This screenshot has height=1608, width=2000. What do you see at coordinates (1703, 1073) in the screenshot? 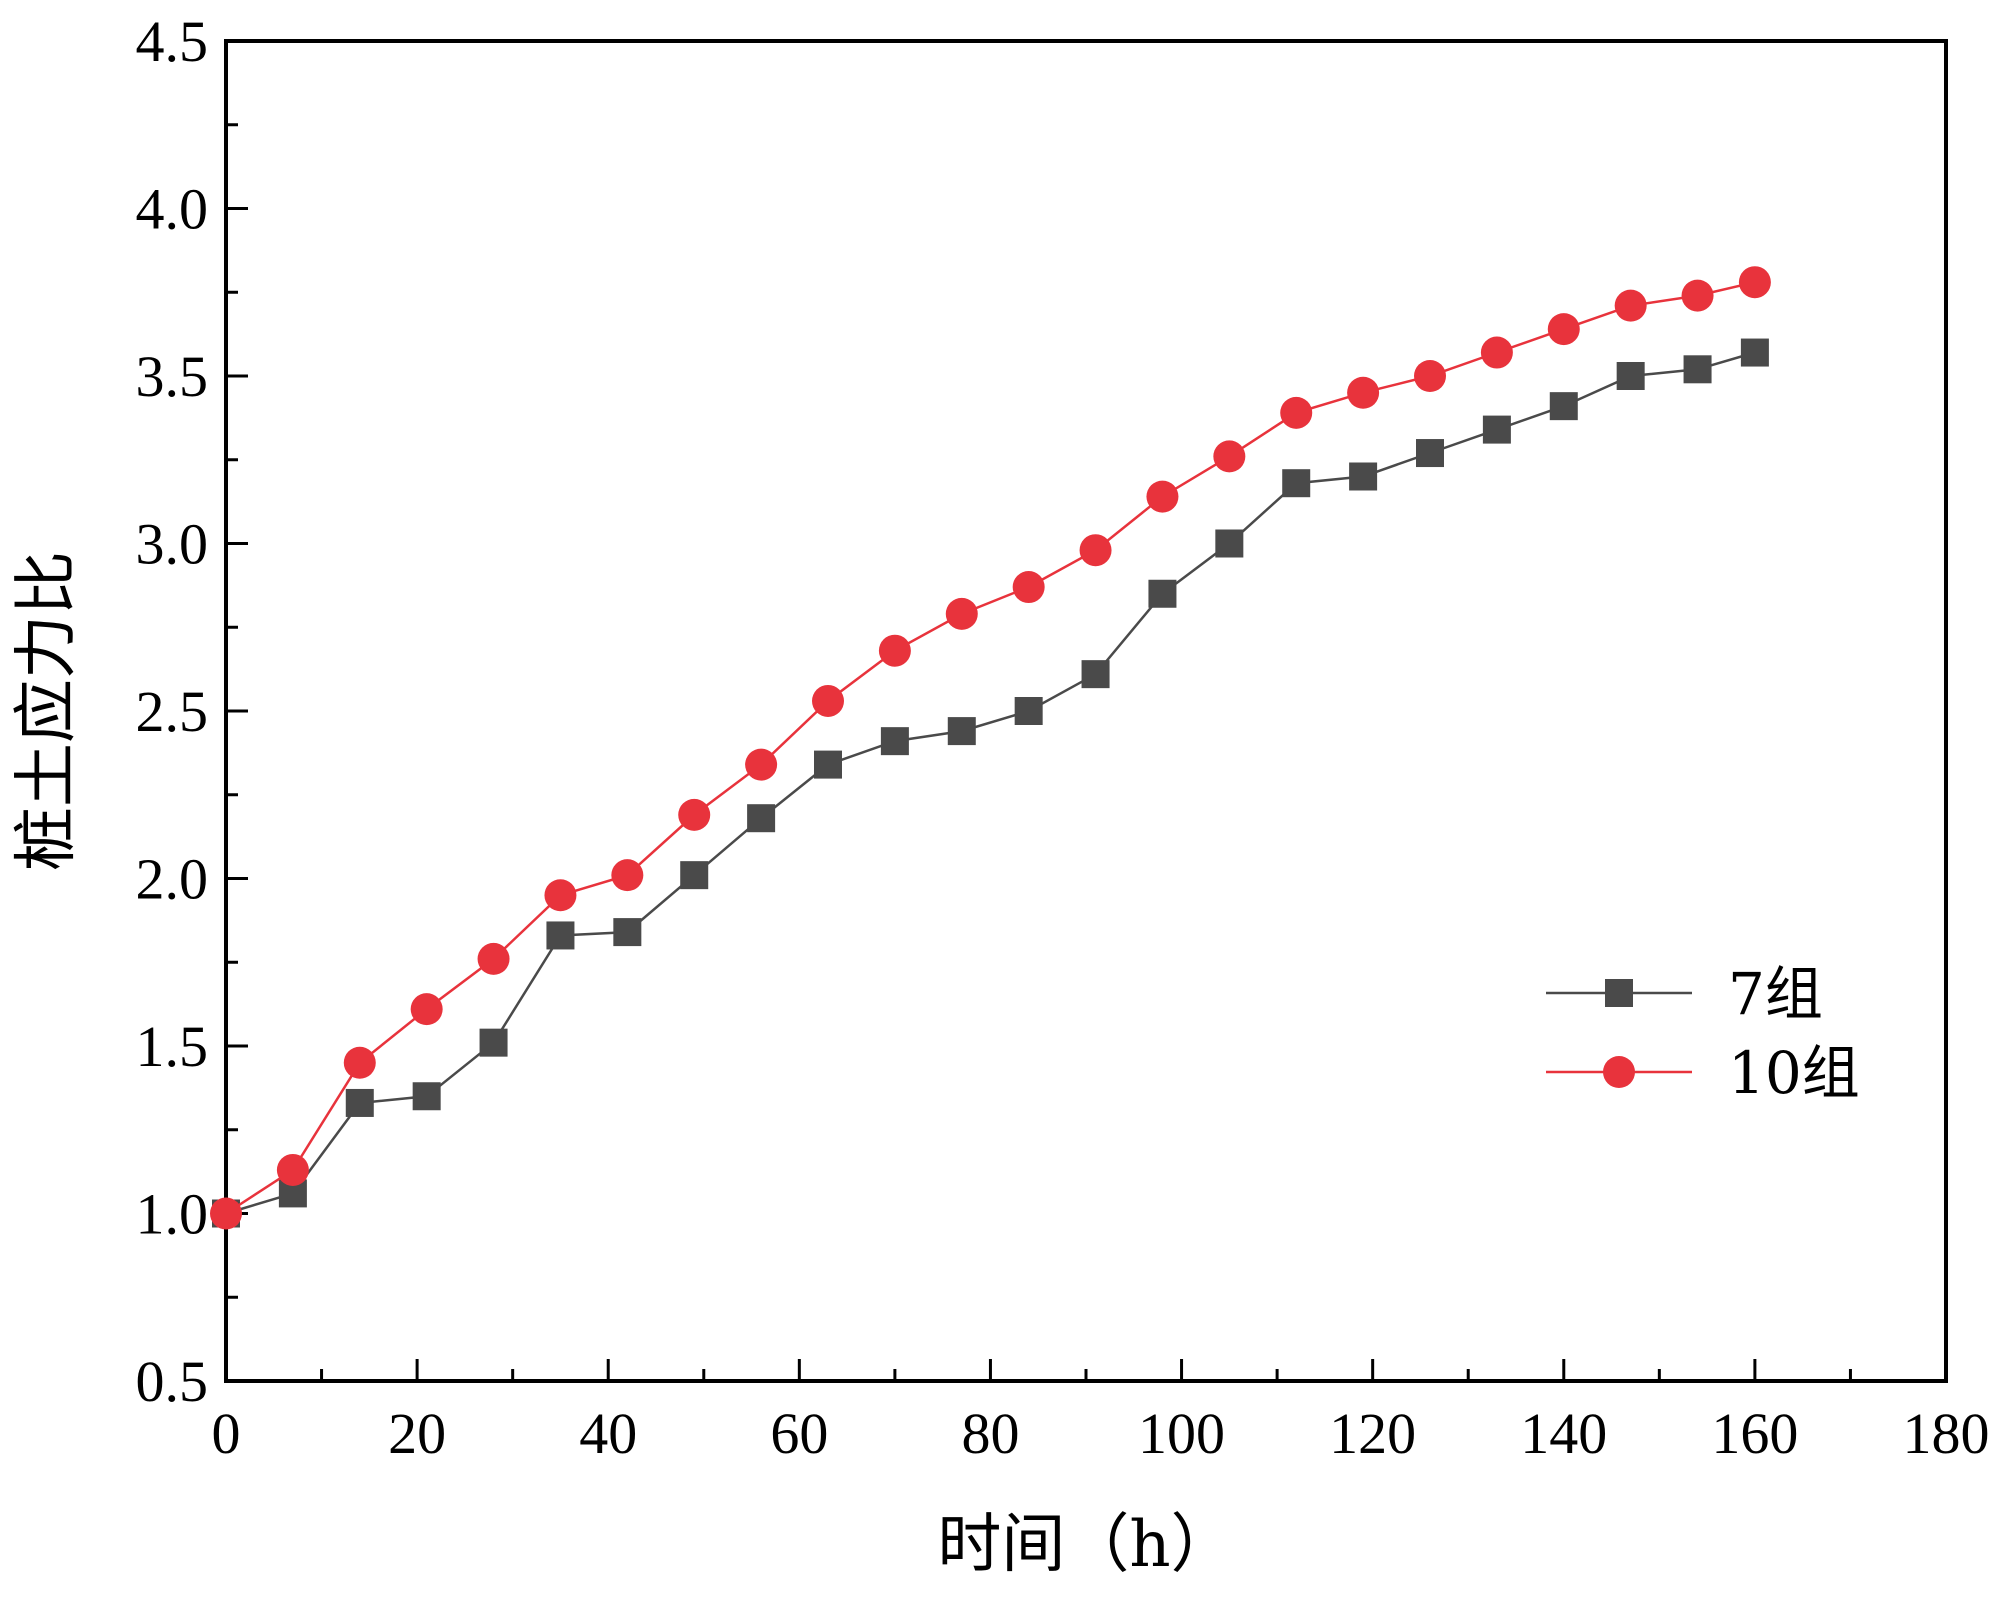
I see `legend-item: 10组` at bounding box center [1703, 1073].